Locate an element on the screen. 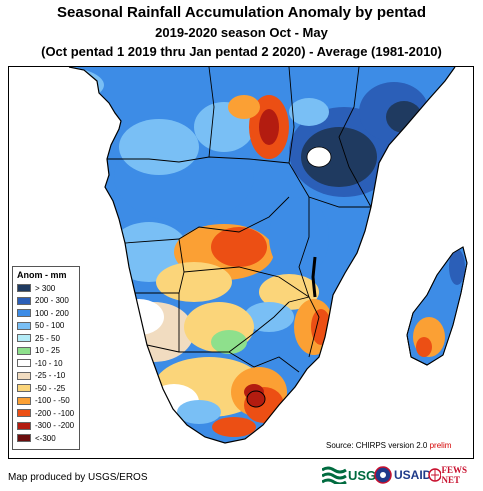  legend-item: 200 - 300 is located at coordinates (46, 301).